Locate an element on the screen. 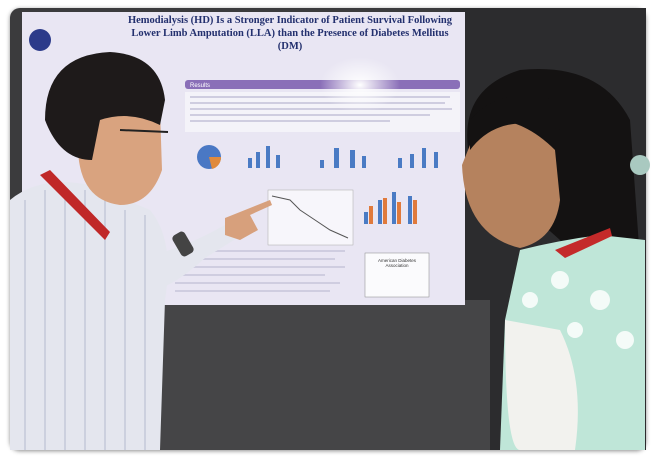 This screenshot has height=459, width=656. section-heading: Results is located at coordinates (200, 86).